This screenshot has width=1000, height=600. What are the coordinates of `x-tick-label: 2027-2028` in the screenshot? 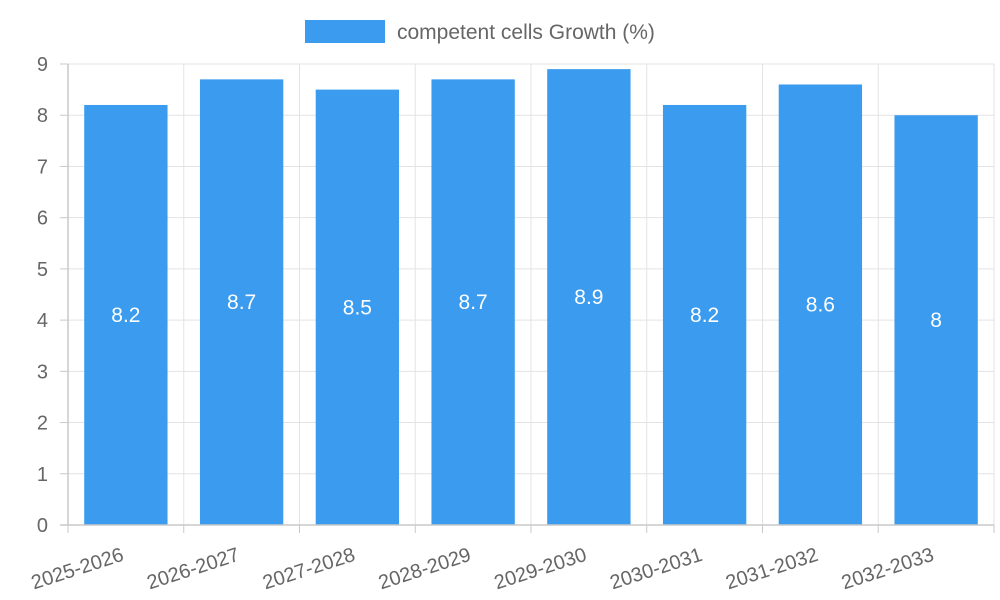 It's located at (309, 569).